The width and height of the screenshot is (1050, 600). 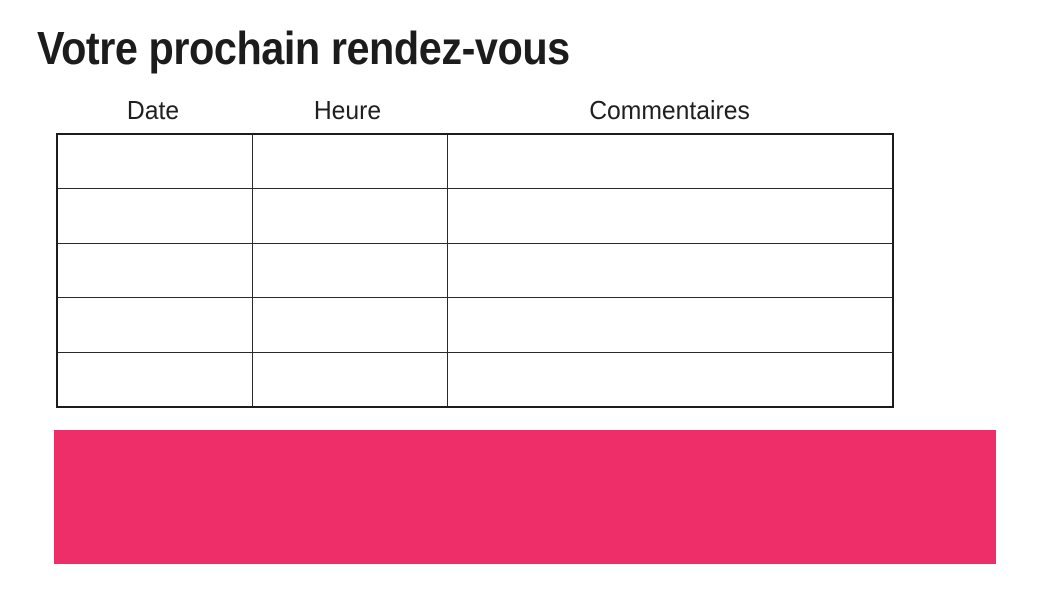 I want to click on table-header-row: Date Heure Commentaires, so click(x=475, y=110).